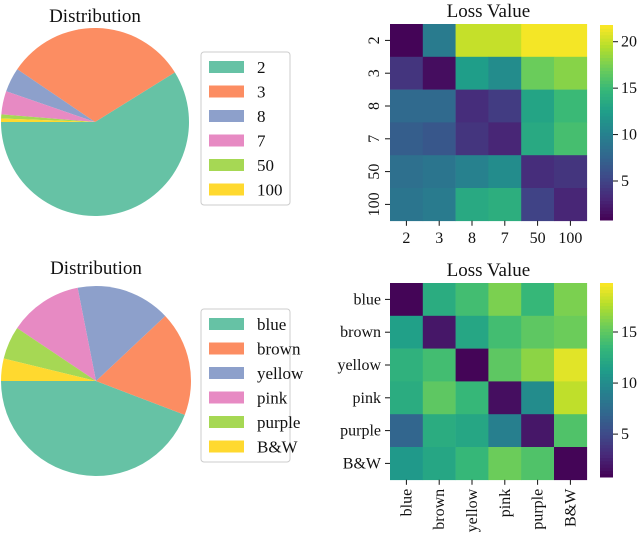  Describe the element at coordinates (472, 238) in the screenshot. I see `x-tick-label: 8` at that location.